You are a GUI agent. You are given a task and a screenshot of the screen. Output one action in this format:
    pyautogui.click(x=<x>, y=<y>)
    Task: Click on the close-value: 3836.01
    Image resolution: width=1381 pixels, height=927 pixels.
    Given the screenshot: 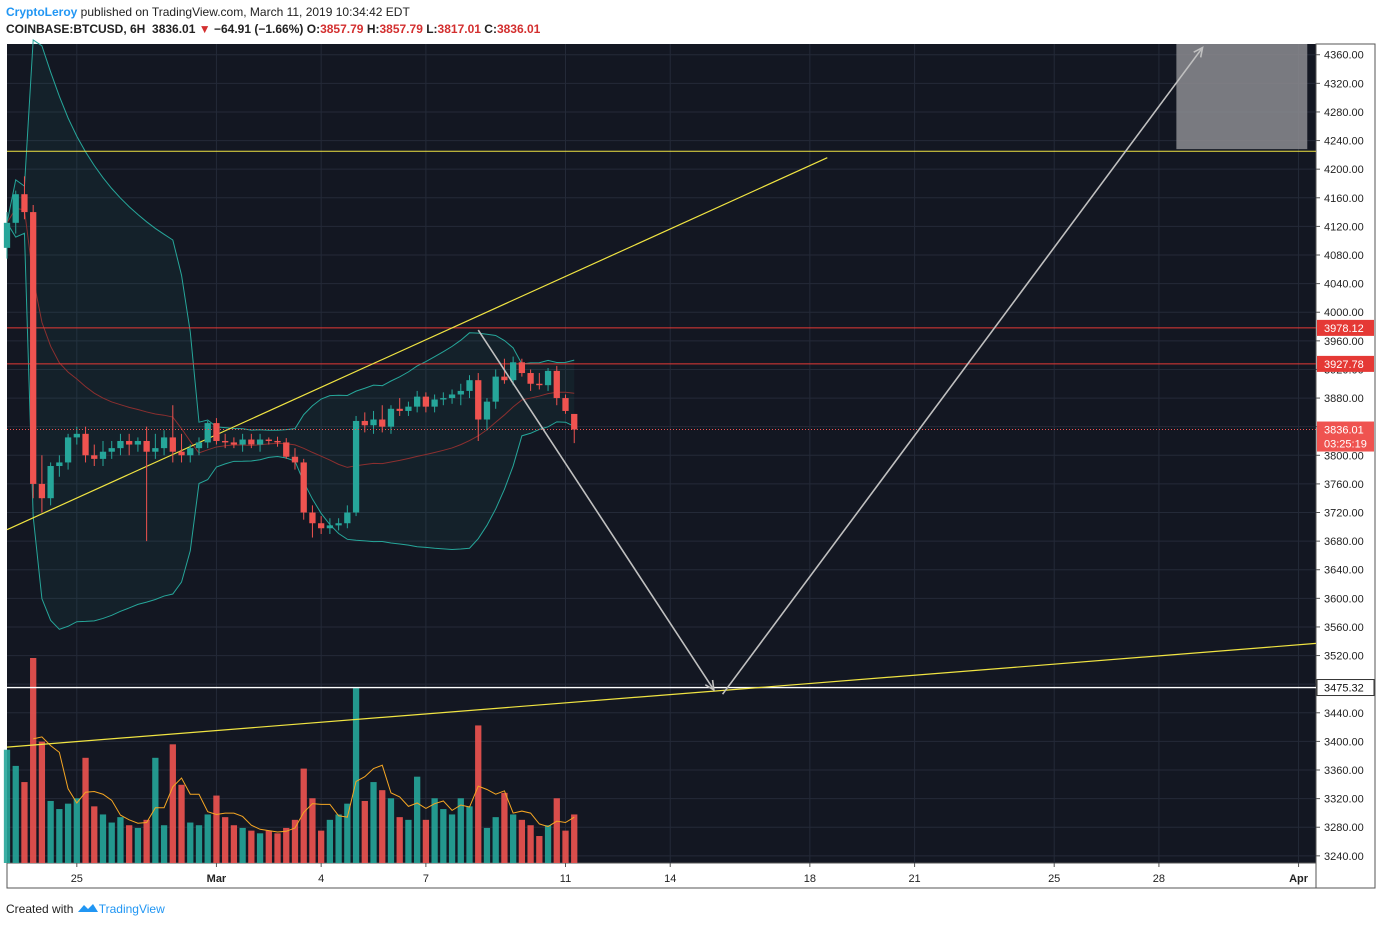 What is the action you would take?
    pyautogui.click(x=518, y=29)
    